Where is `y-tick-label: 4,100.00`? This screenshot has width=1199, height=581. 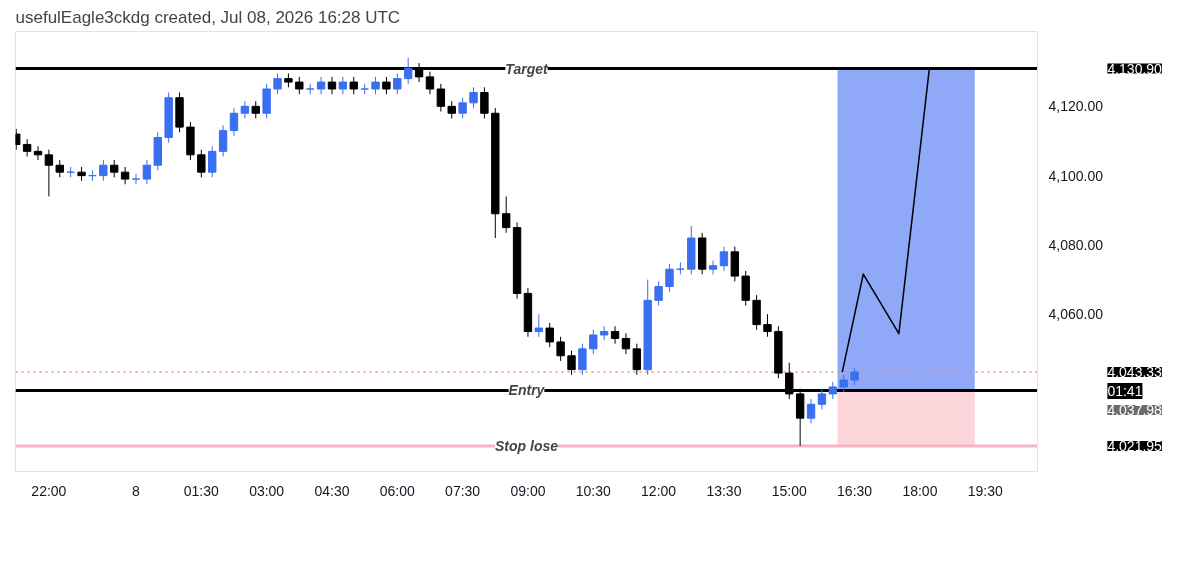
y-tick-label: 4,100.00 is located at coordinates (1076, 175).